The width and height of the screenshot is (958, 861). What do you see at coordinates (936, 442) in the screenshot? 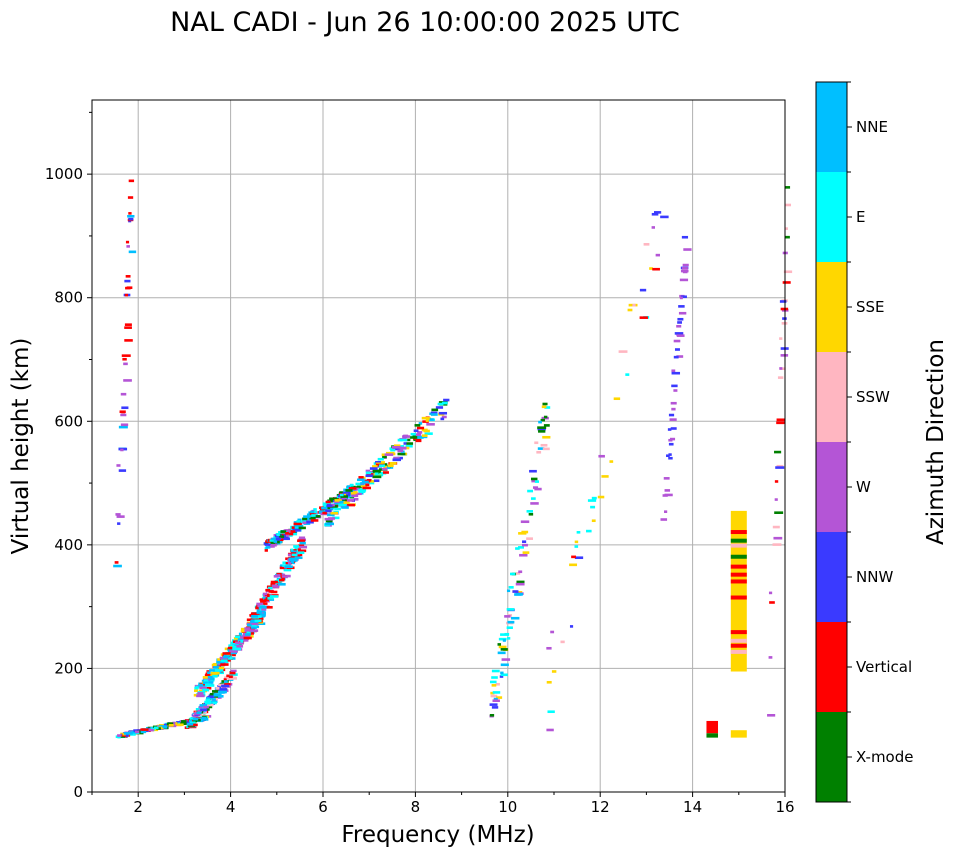
I see `colorbar-label: Azimuth Direction` at bounding box center [936, 442].